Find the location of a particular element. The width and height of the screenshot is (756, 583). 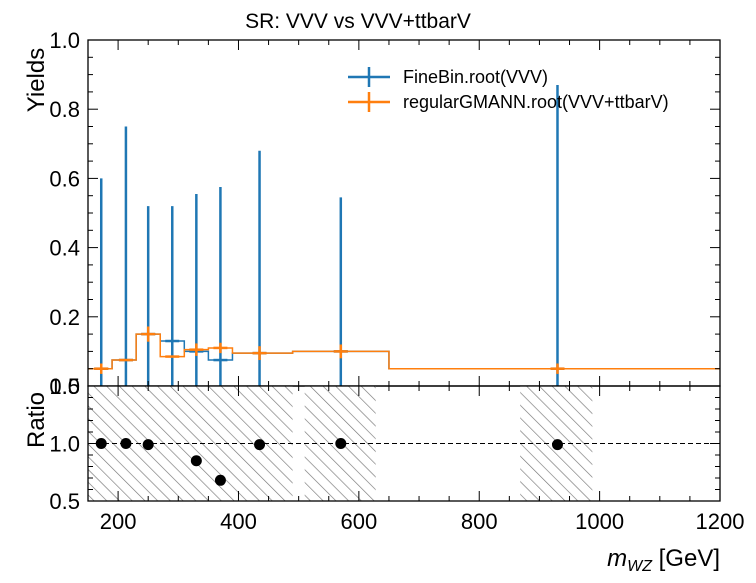

legend-entry-1: regularGMANN.root(VVV+ttbarV) is located at coordinates (508, 102).